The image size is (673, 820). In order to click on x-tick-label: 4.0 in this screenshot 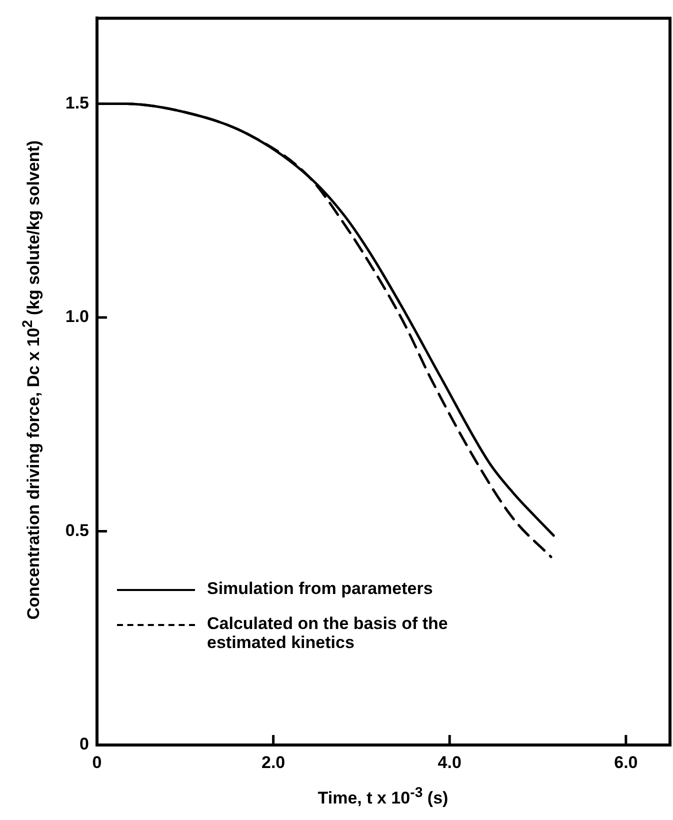, I will do `click(450, 762)`.